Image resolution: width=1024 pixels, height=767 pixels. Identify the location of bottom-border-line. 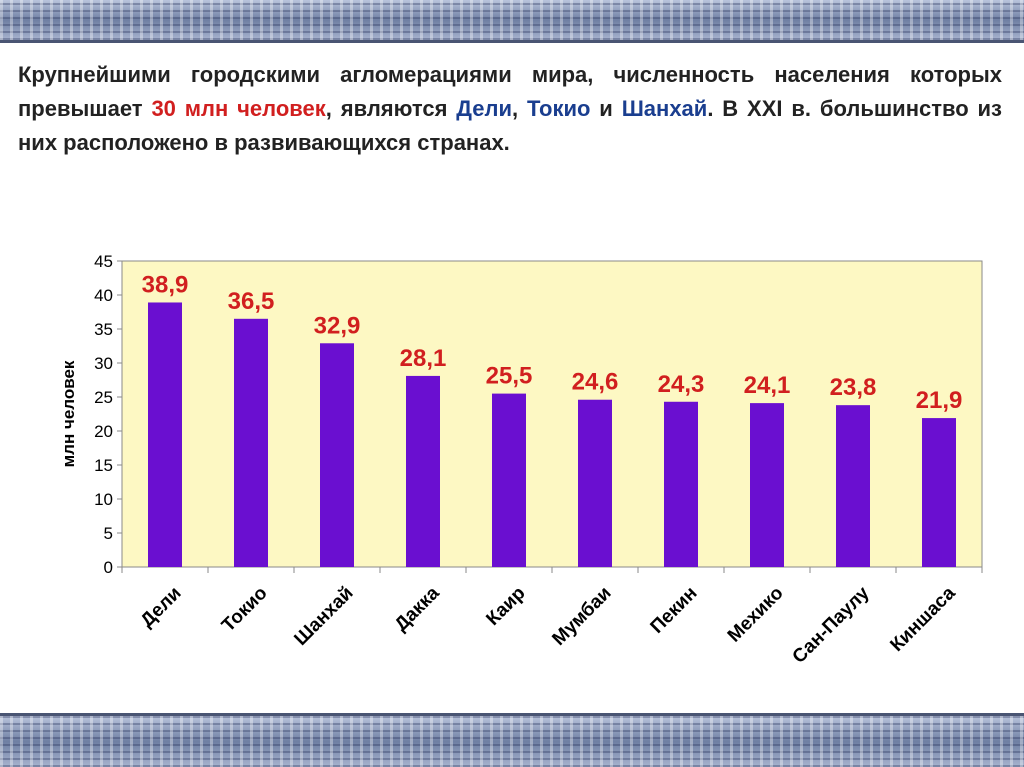
(512, 714).